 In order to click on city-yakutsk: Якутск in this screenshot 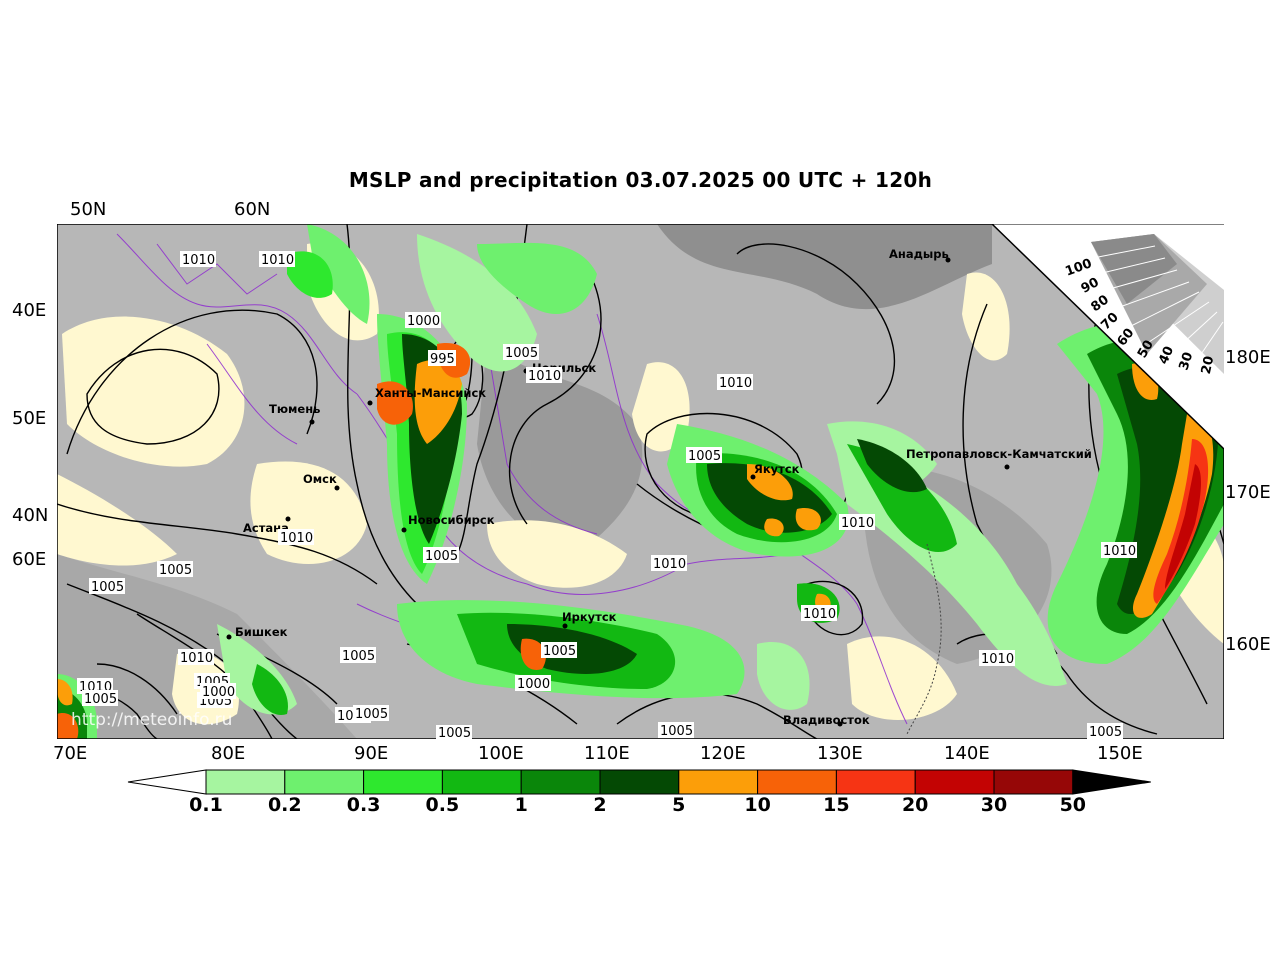, I will do `click(777, 469)`.